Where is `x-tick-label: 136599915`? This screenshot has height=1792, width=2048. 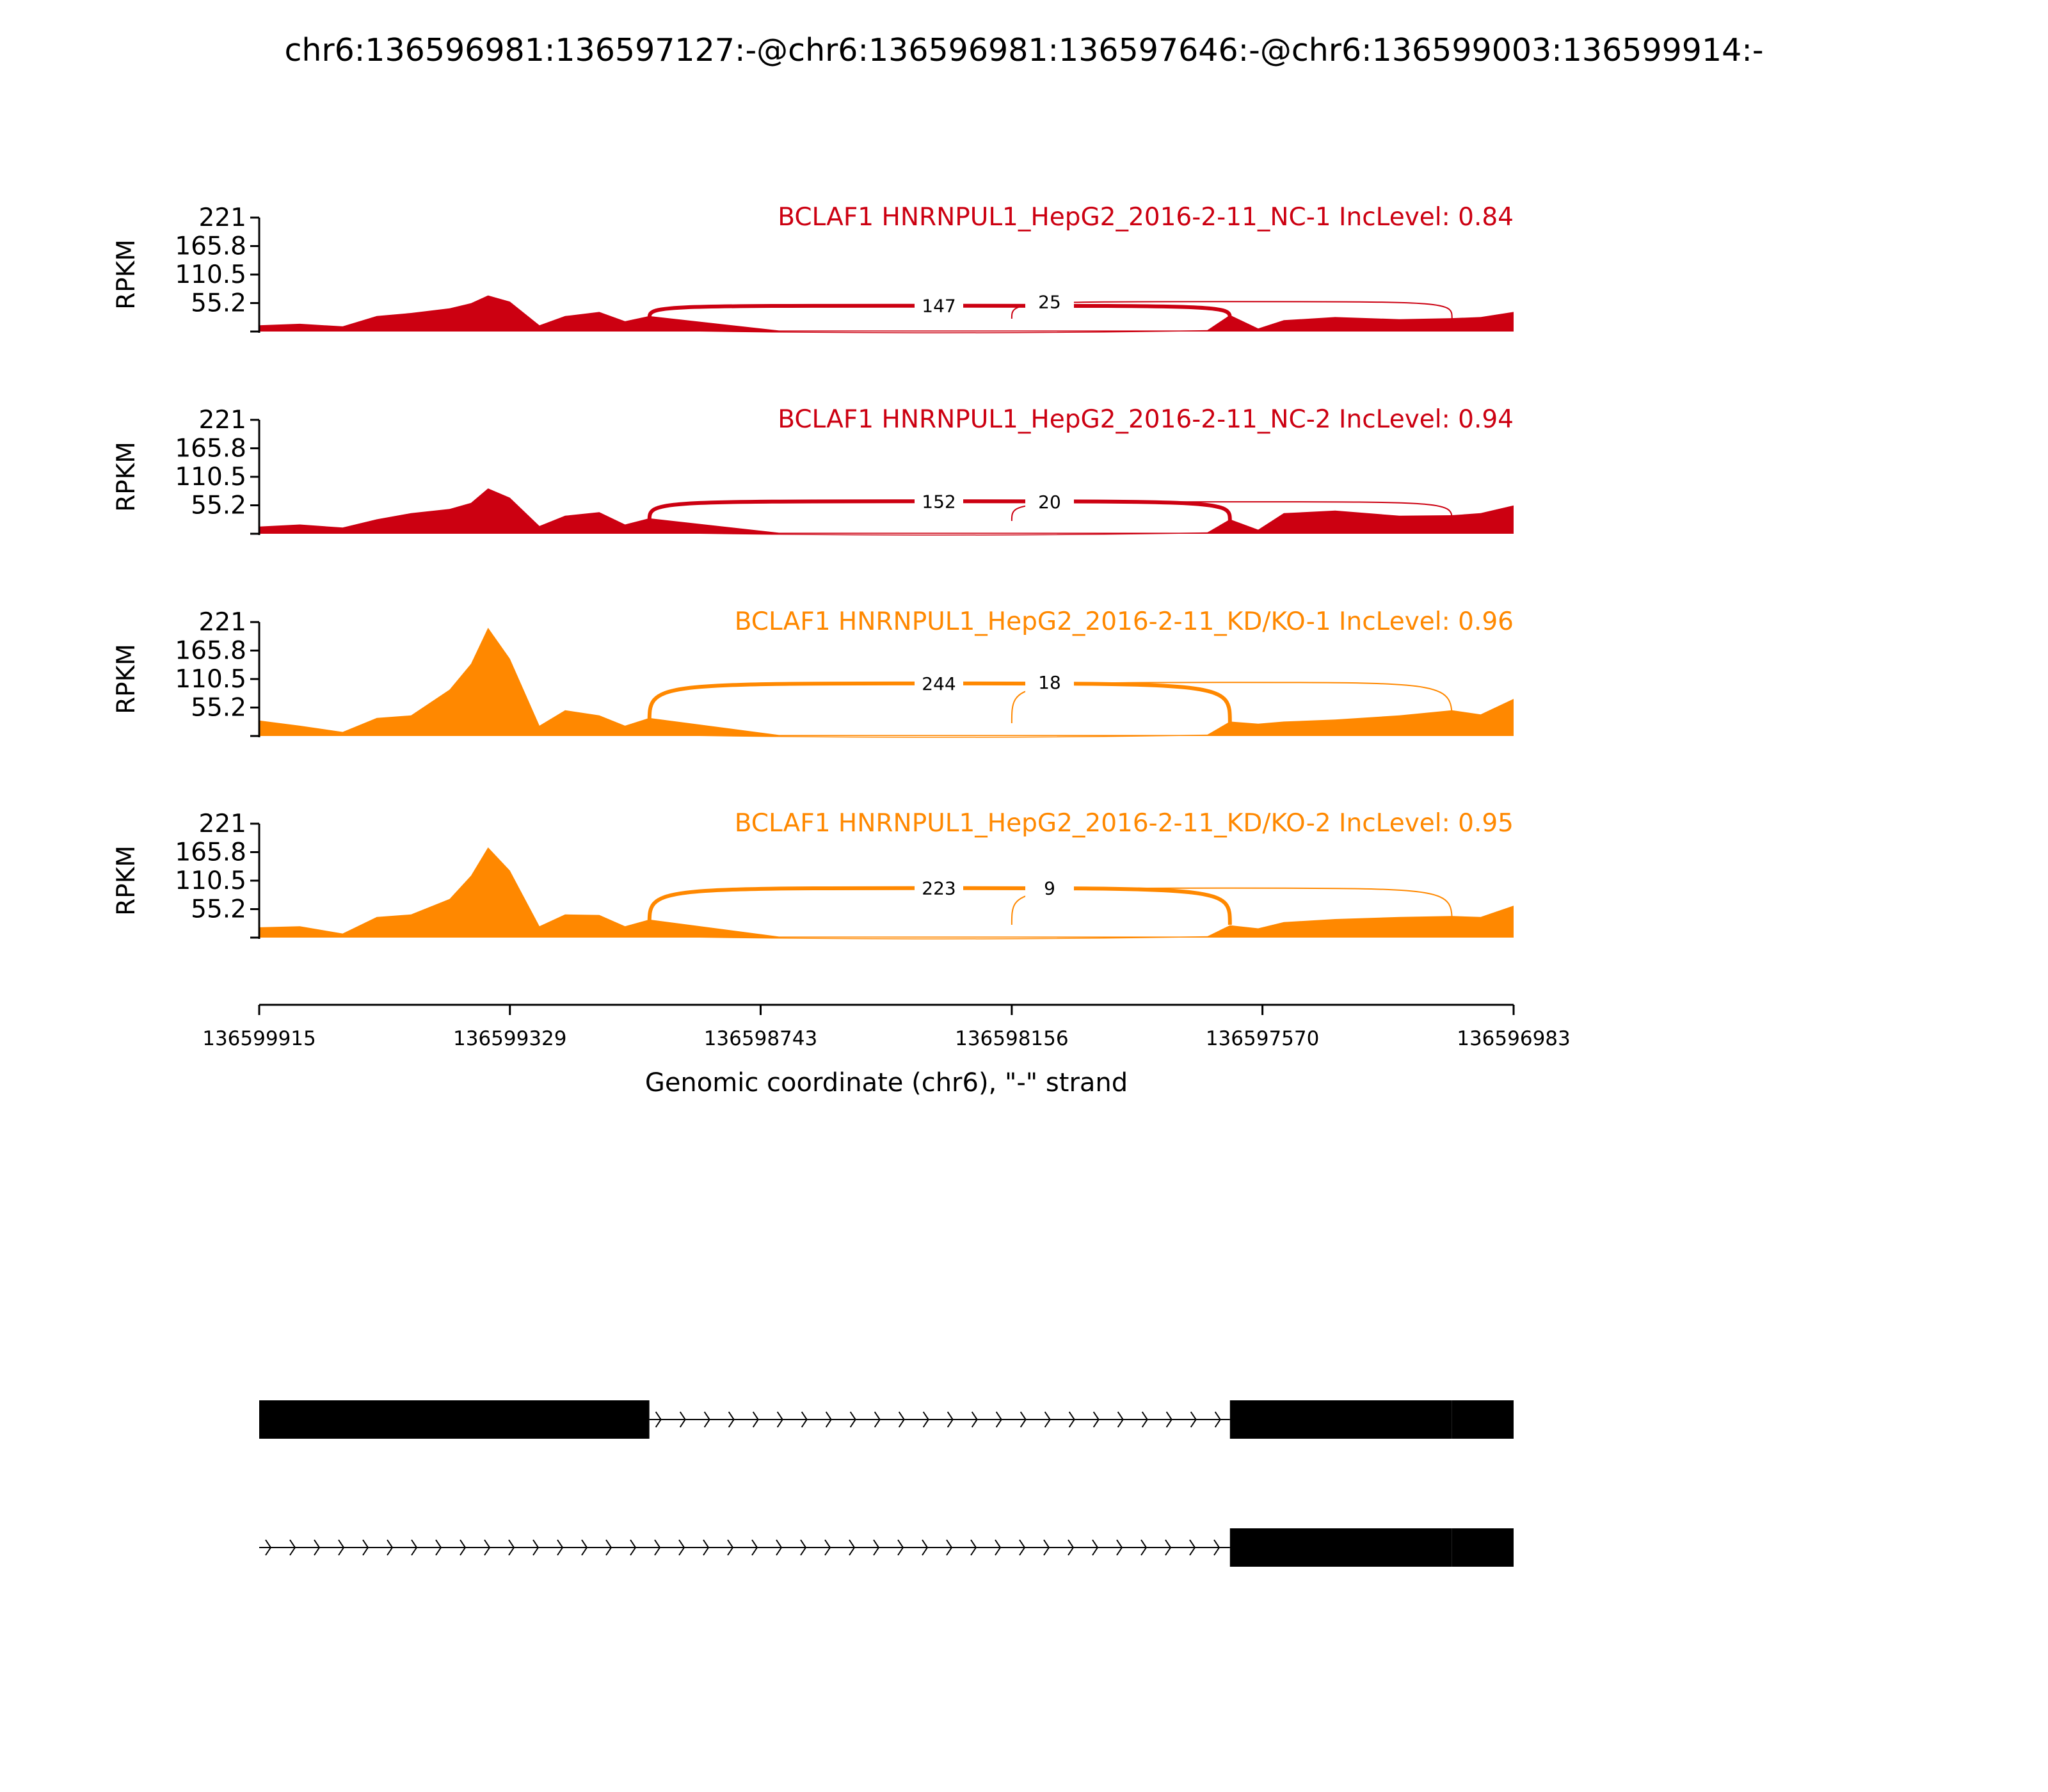
x-tick-label: 136599915 is located at coordinates (259, 1038).